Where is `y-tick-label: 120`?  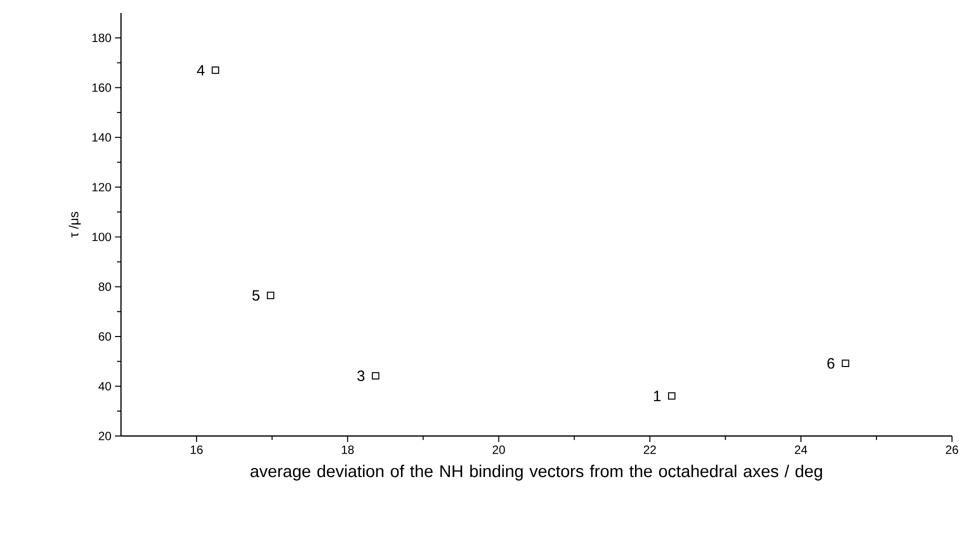
y-tick-label: 120 is located at coordinates (102, 187).